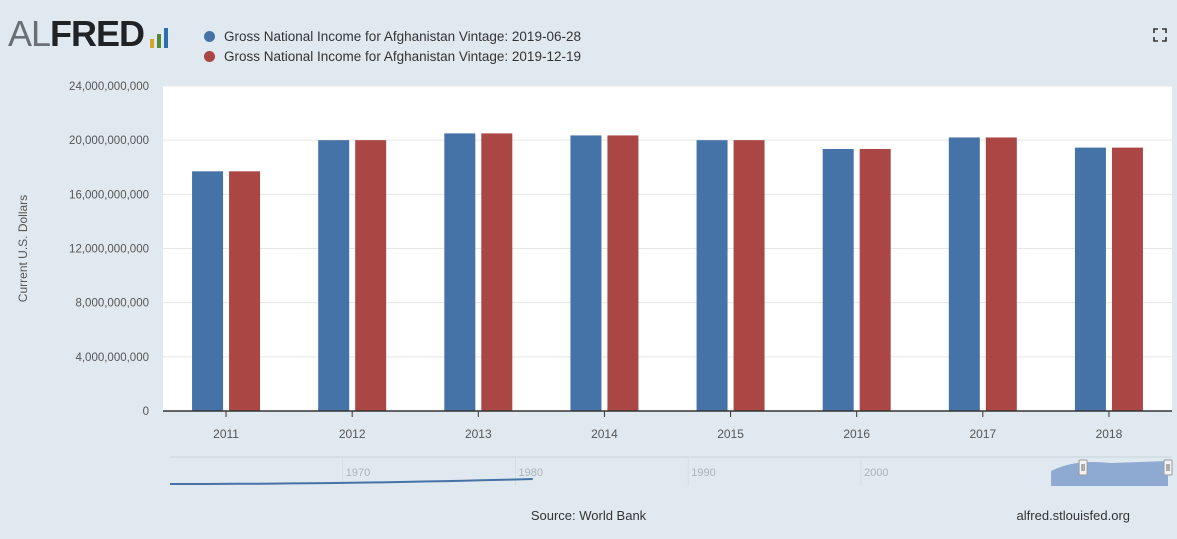  I want to click on x-tick-label: 2012, so click(352, 434).